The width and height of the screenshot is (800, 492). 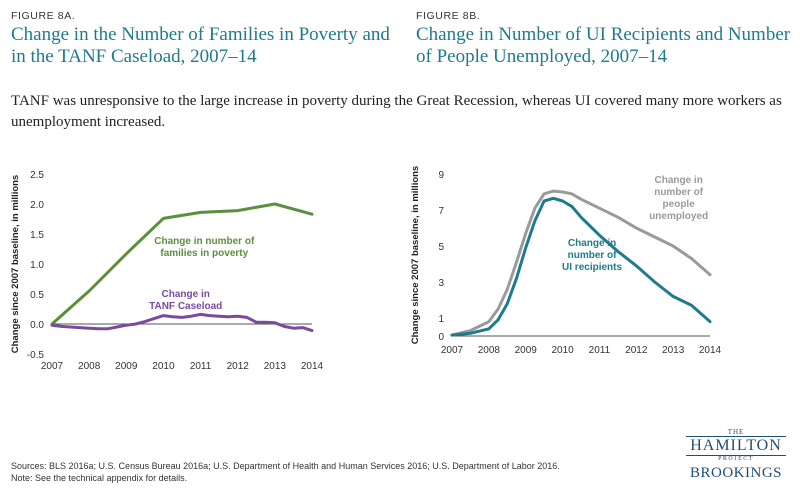 What do you see at coordinates (678, 198) in the screenshot?
I see `series-annotation: Change in number of people unemployed` at bounding box center [678, 198].